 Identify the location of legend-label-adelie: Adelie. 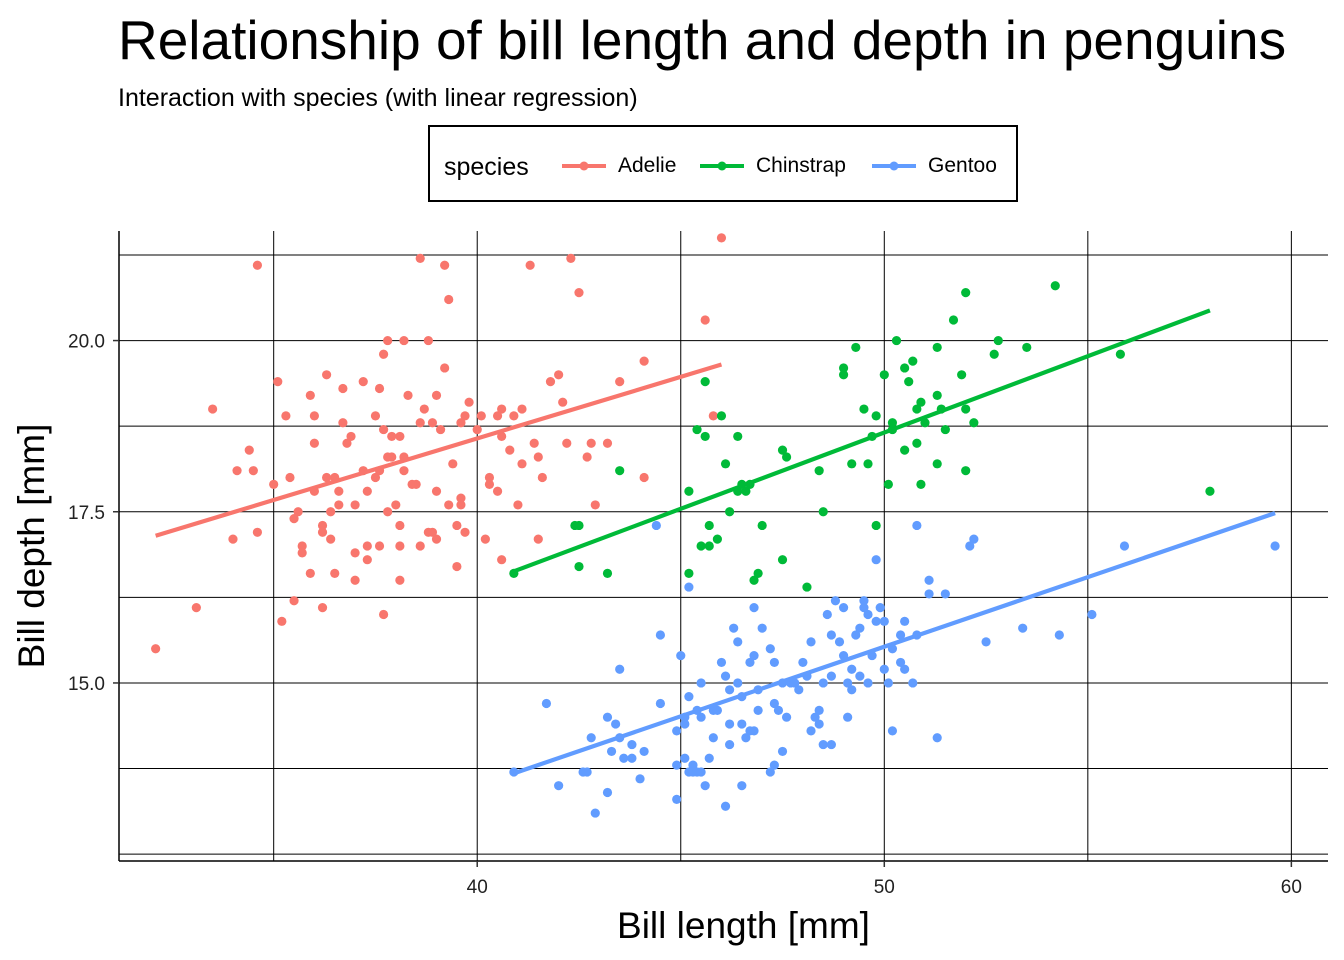
(647, 165).